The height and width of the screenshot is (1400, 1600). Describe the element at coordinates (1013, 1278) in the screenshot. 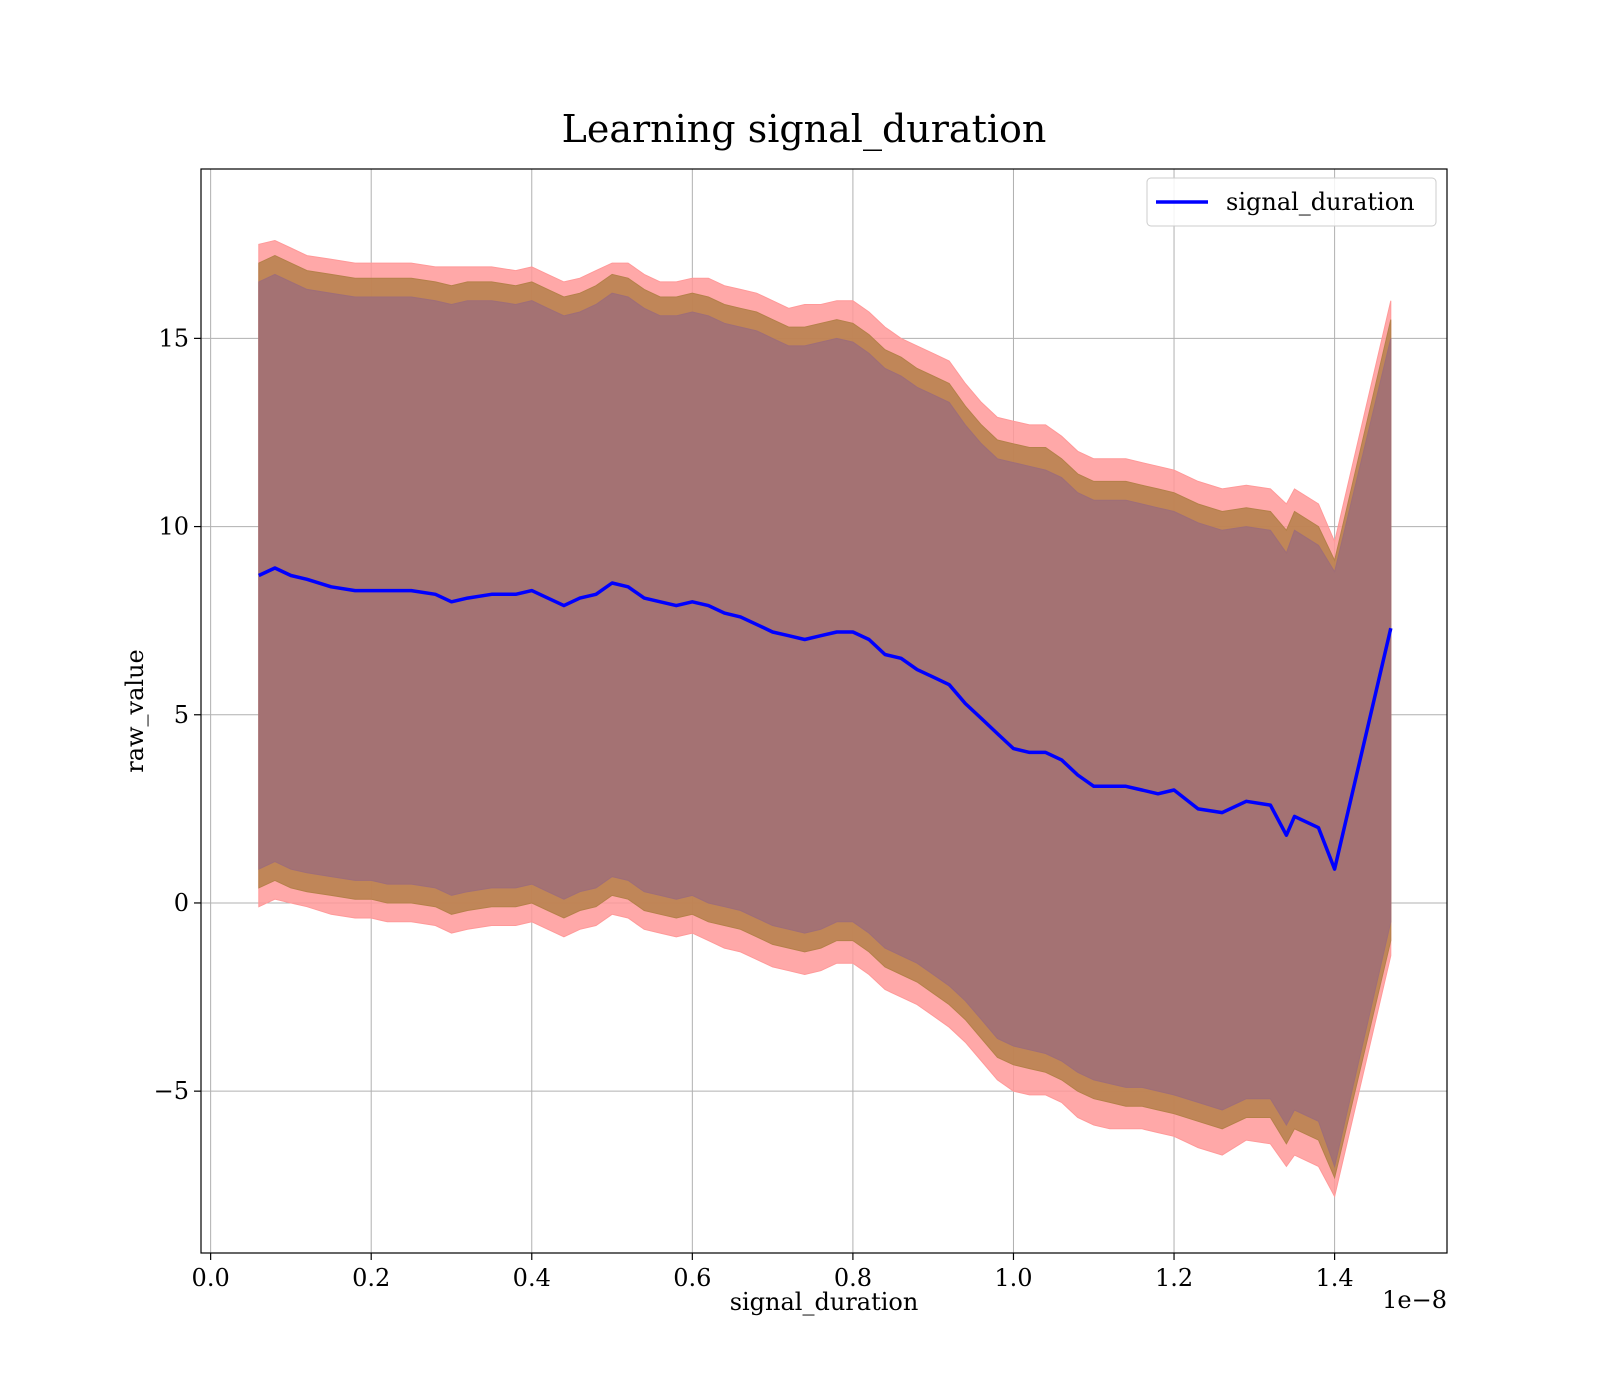

I see `x-tick-label-5: 1.0` at that location.